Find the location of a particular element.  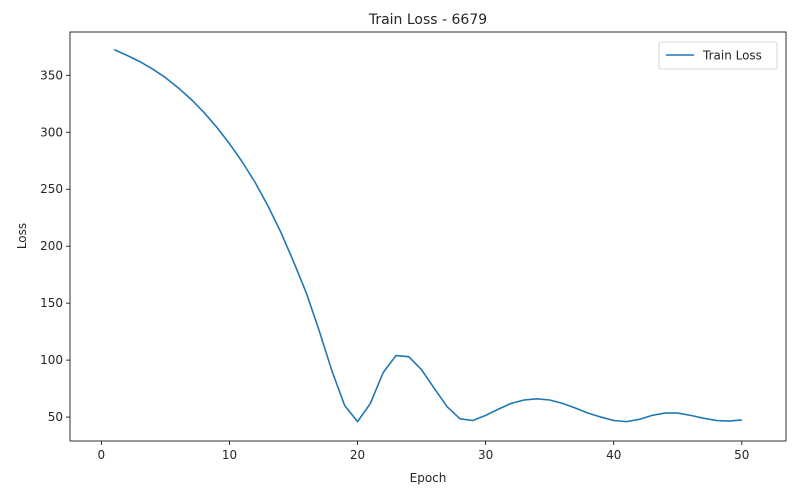

y-tick-label: 350 is located at coordinates (51, 75).